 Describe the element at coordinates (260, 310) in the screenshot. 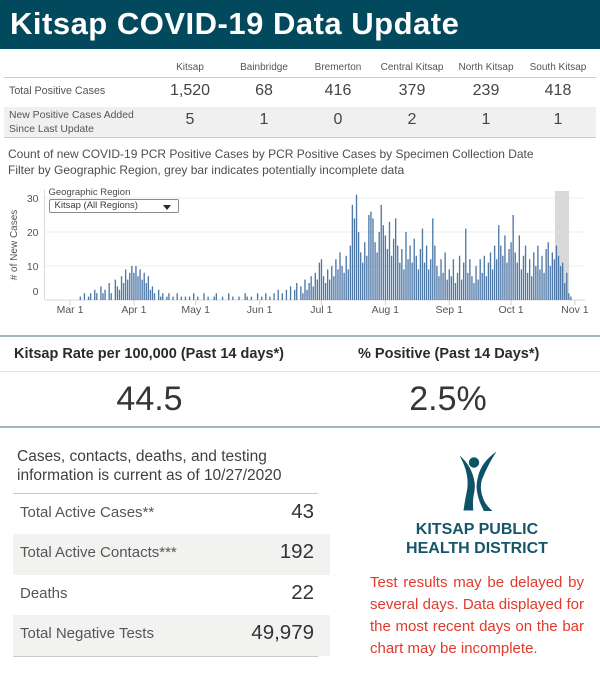

I see `svg-text: Jun 1` at that location.